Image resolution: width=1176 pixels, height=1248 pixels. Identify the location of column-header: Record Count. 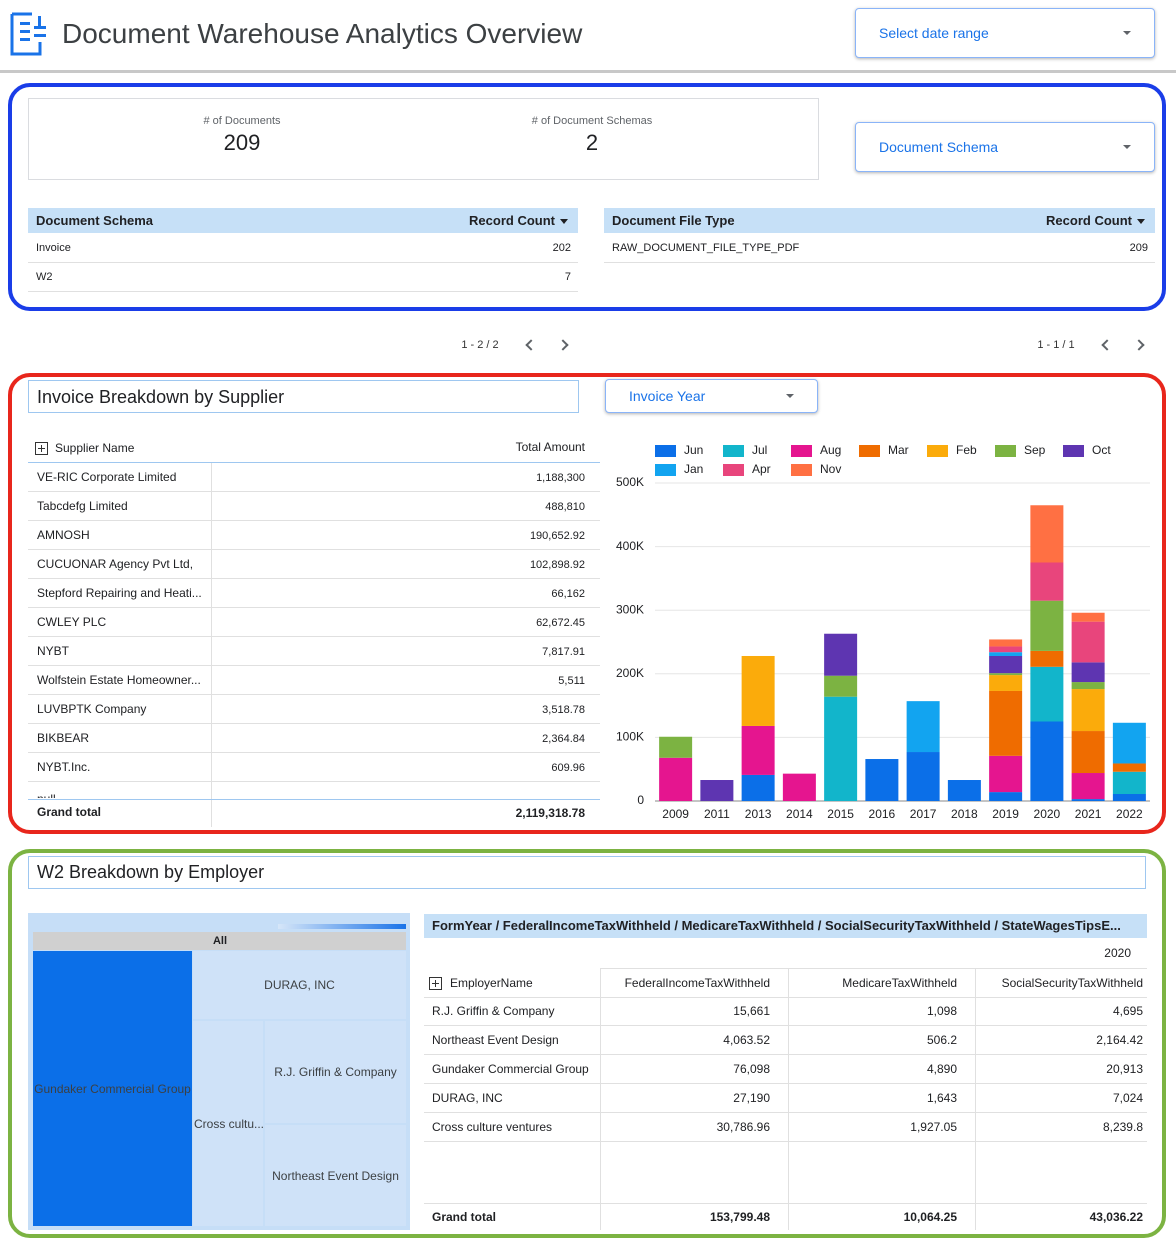
(1089, 220).